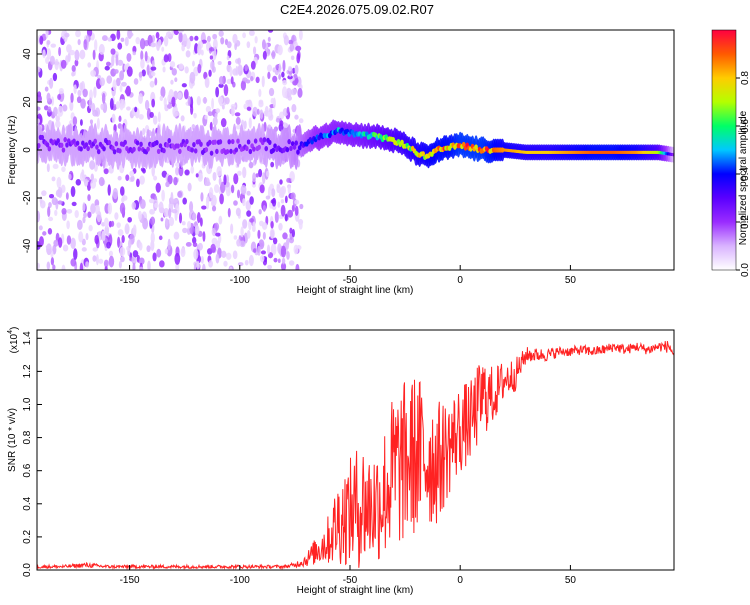  I want to click on y-tick-label: -20, so click(27, 197).